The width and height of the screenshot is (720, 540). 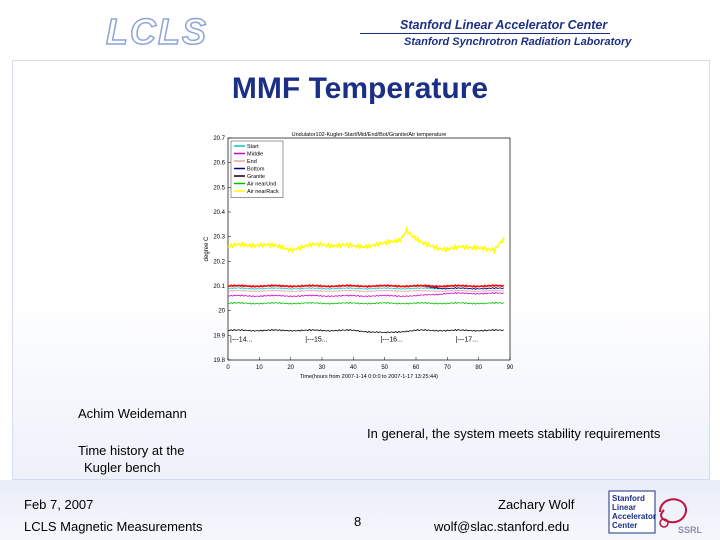 What do you see at coordinates (219, 238) in the screenshot?
I see `y-tick-label: 20.3` at bounding box center [219, 238].